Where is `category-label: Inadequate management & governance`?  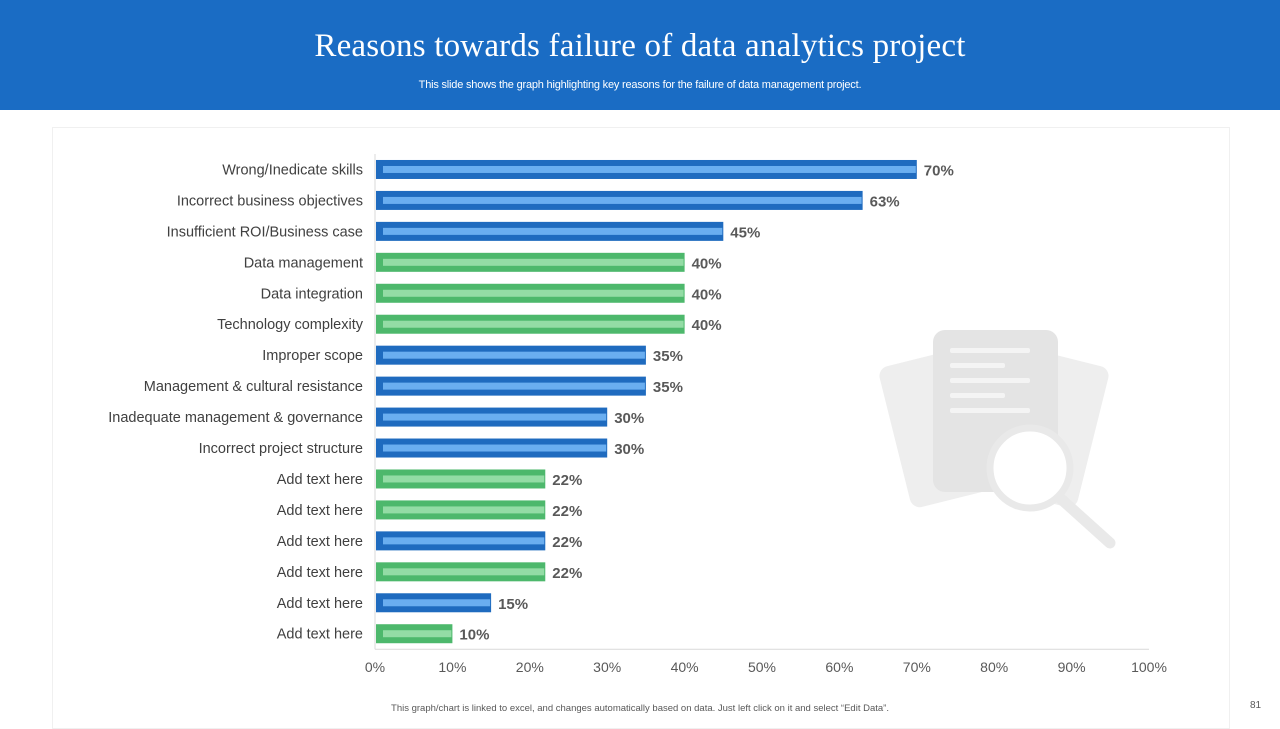
category-label: Inadequate management & governance is located at coordinates (235, 418).